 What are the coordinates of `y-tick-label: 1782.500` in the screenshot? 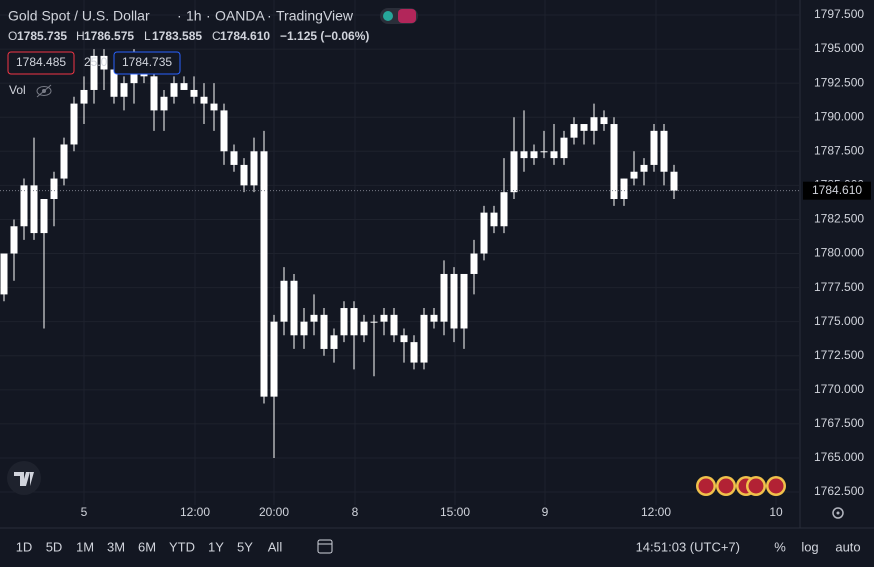 It's located at (839, 219).